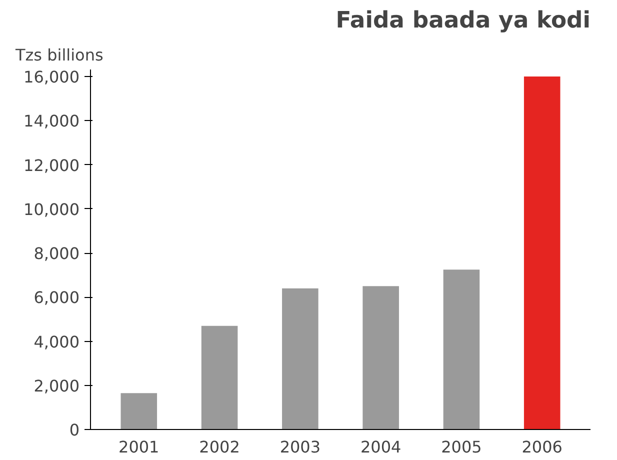  What do you see at coordinates (139, 447) in the screenshot?
I see `x-tick-label: 2001` at bounding box center [139, 447].